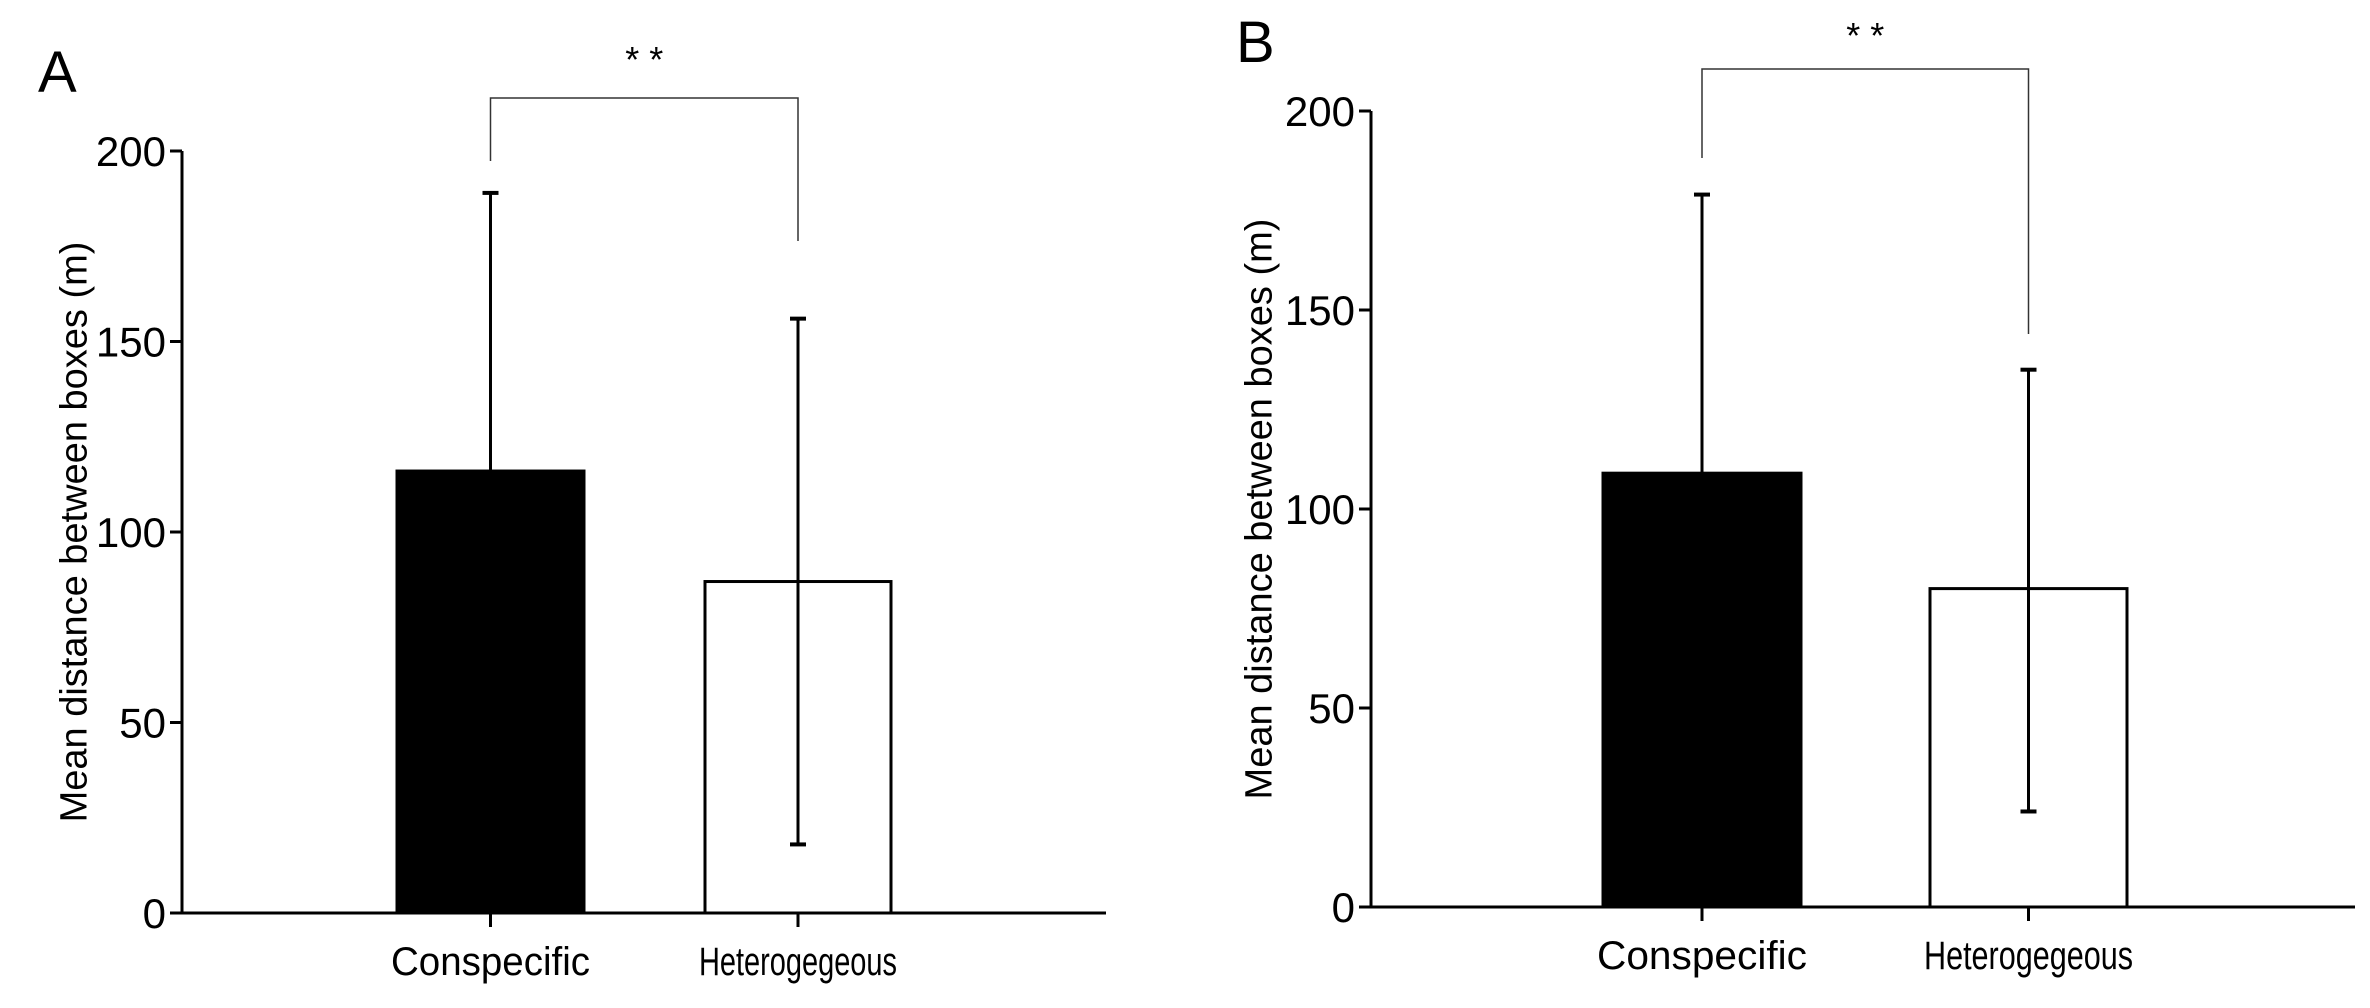 This screenshot has width=2370, height=1008. I want to click on panel-label: B, so click(1255, 42).